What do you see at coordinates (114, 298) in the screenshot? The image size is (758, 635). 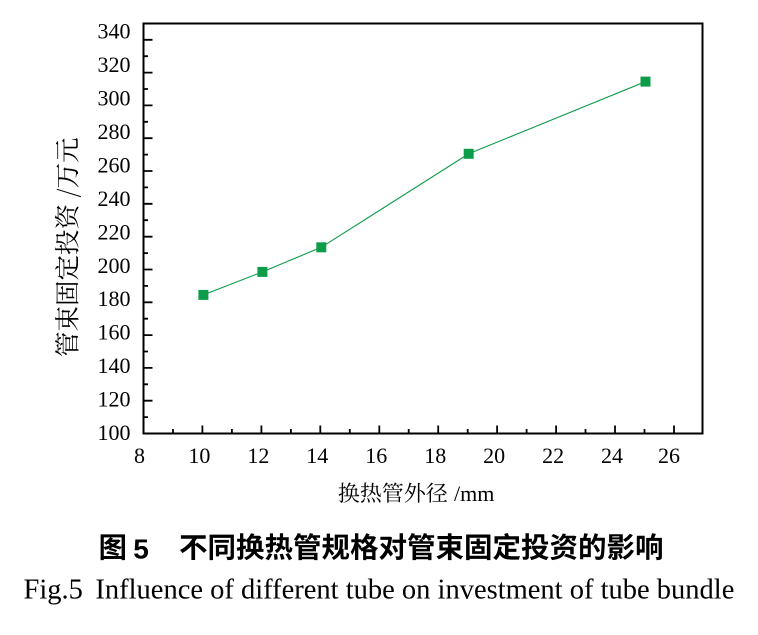 I see `svg-text: 180` at bounding box center [114, 298].